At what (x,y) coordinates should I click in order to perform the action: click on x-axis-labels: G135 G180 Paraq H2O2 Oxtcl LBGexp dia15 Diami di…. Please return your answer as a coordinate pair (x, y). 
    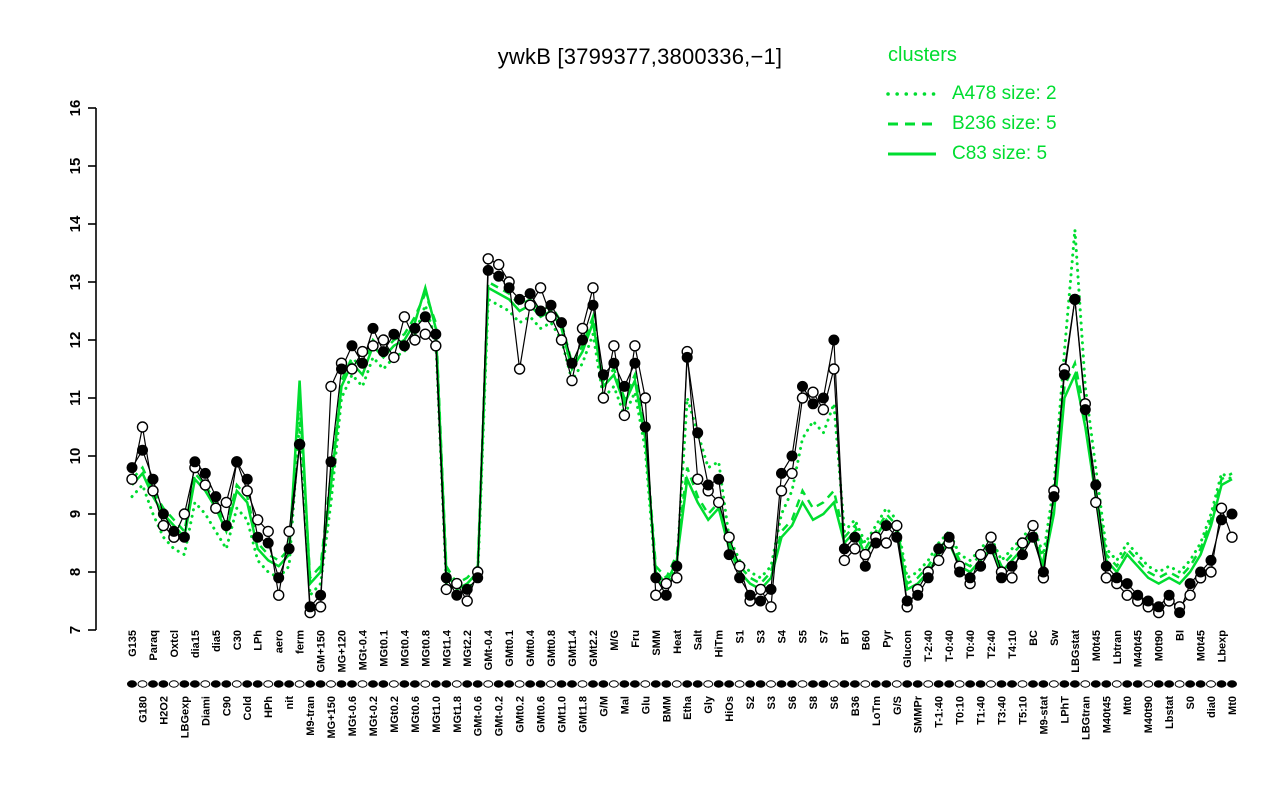
    Looking at the image, I should click on (683, 684).